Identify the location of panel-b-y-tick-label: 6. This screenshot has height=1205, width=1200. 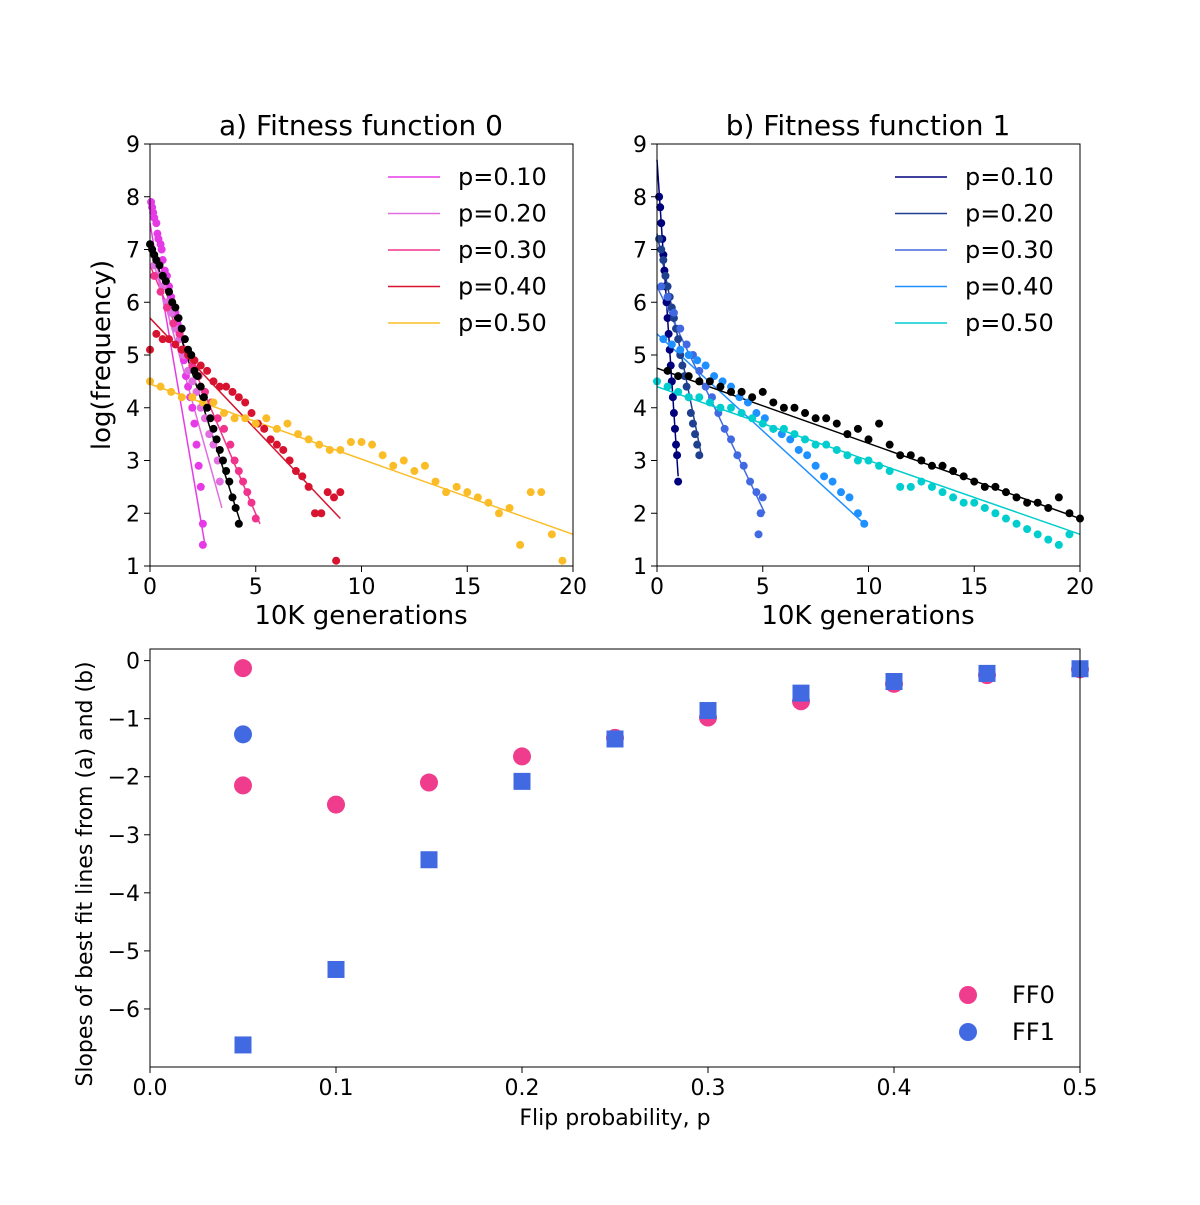
(640, 303).